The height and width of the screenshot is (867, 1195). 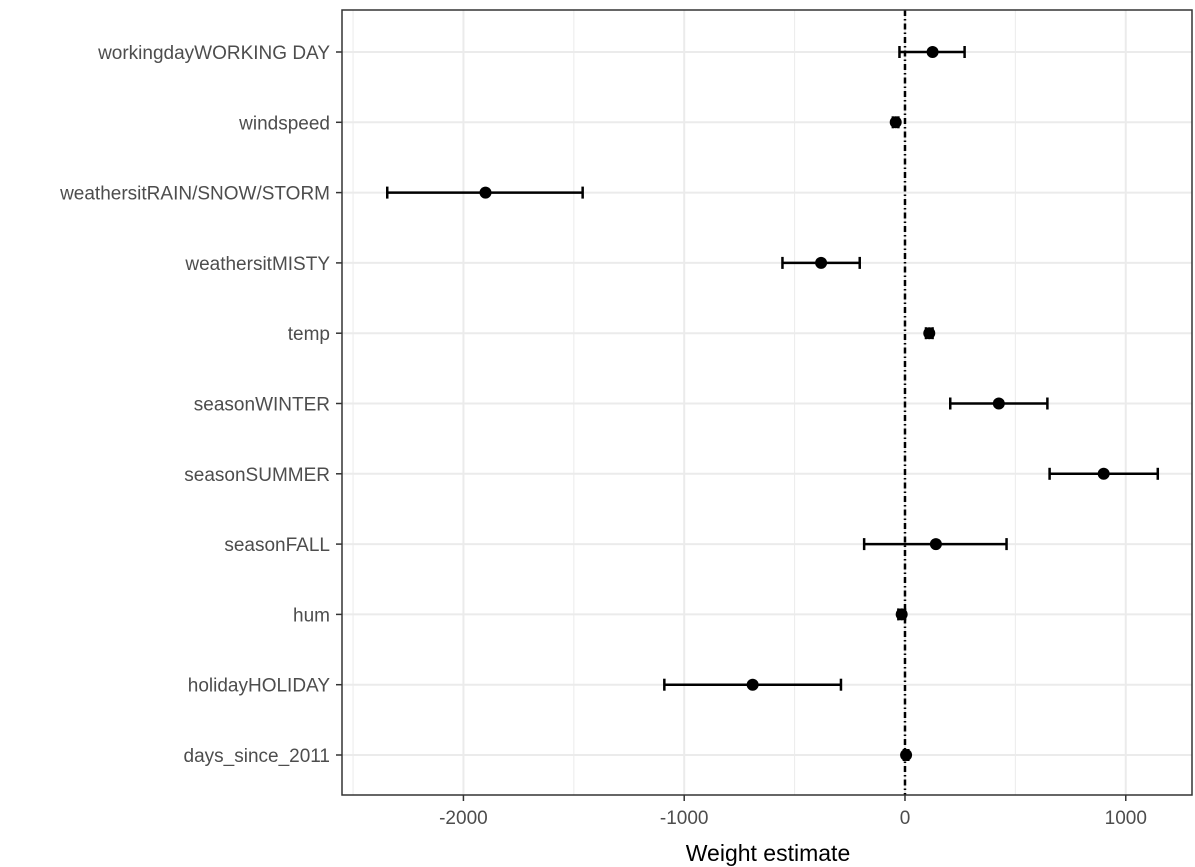 What do you see at coordinates (793, 812) in the screenshot?
I see `x-axis: -2000 -1000 0 1000` at bounding box center [793, 812].